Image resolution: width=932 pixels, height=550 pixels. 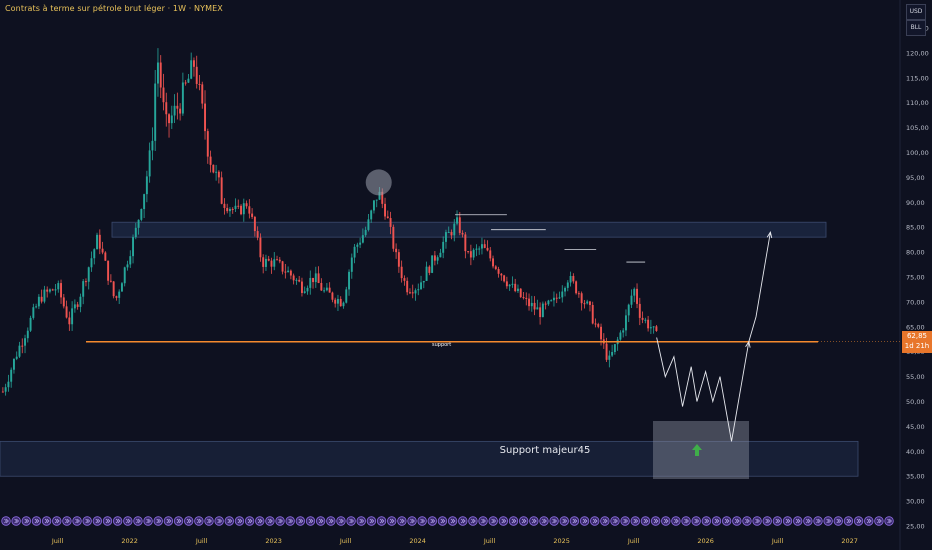 I want to click on currency-unit: BLL, so click(x=916, y=28).